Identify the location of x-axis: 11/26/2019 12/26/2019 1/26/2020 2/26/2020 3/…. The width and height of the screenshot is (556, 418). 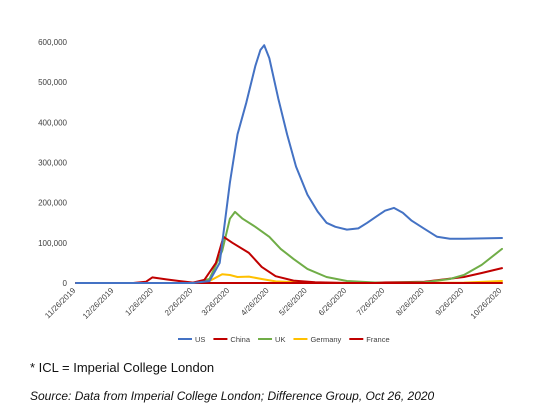
(273, 303).